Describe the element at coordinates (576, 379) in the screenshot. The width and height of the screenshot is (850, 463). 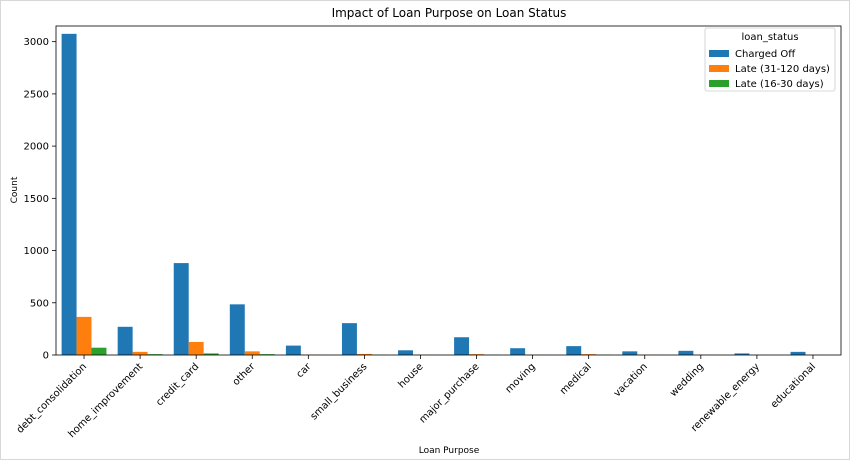
I see `x-tick-label: medical` at that location.